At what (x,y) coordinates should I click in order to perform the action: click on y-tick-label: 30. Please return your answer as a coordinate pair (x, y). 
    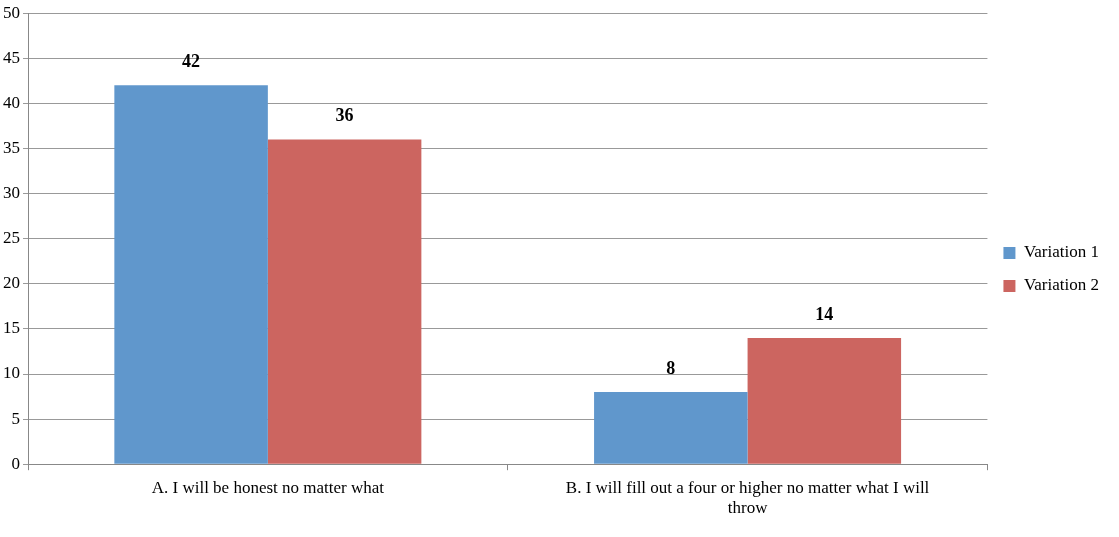
    Looking at the image, I should click on (11, 193).